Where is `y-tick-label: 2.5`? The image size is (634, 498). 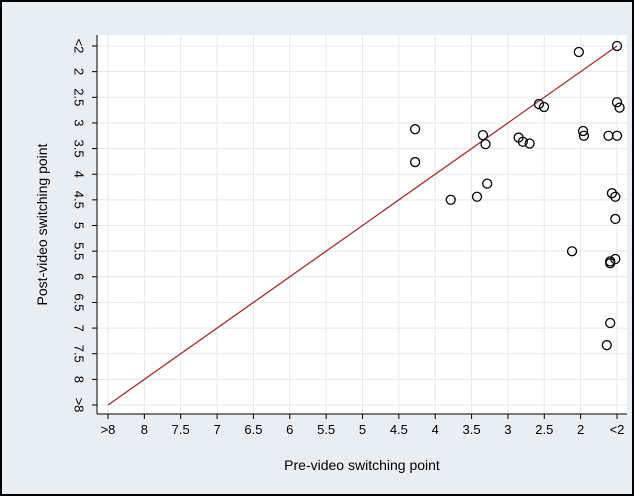 y-tick-label: 2.5 is located at coordinates (79, 97).